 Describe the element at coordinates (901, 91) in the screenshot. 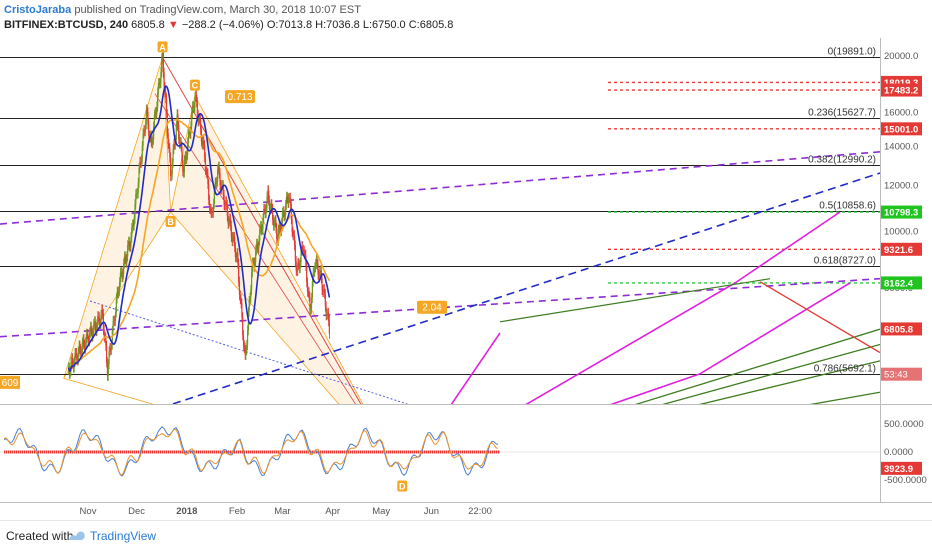

I see `price-label-text: 17483.2` at that location.